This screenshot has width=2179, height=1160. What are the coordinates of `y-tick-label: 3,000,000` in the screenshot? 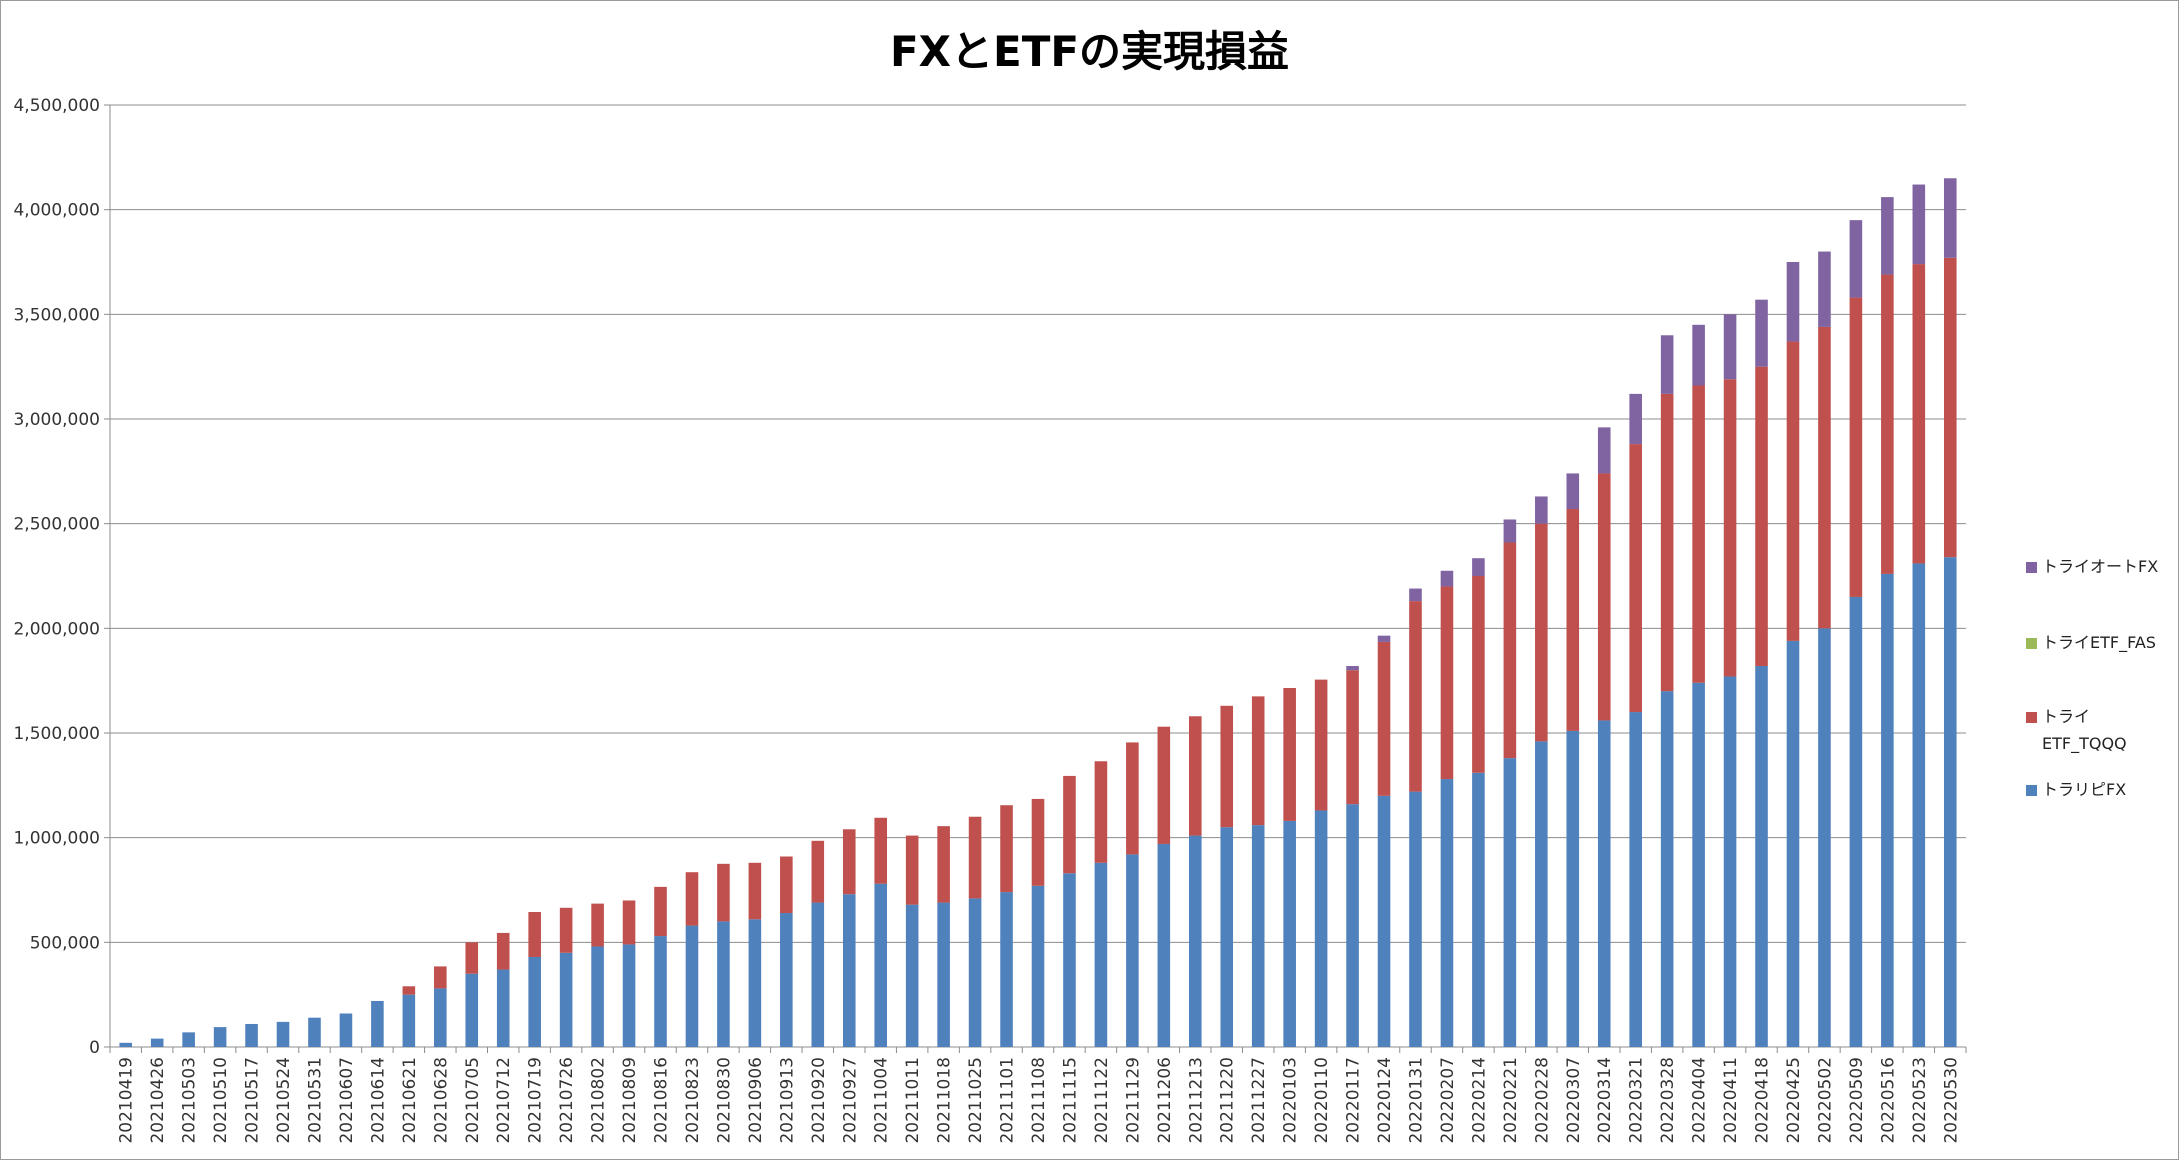 It's located at (56, 420).